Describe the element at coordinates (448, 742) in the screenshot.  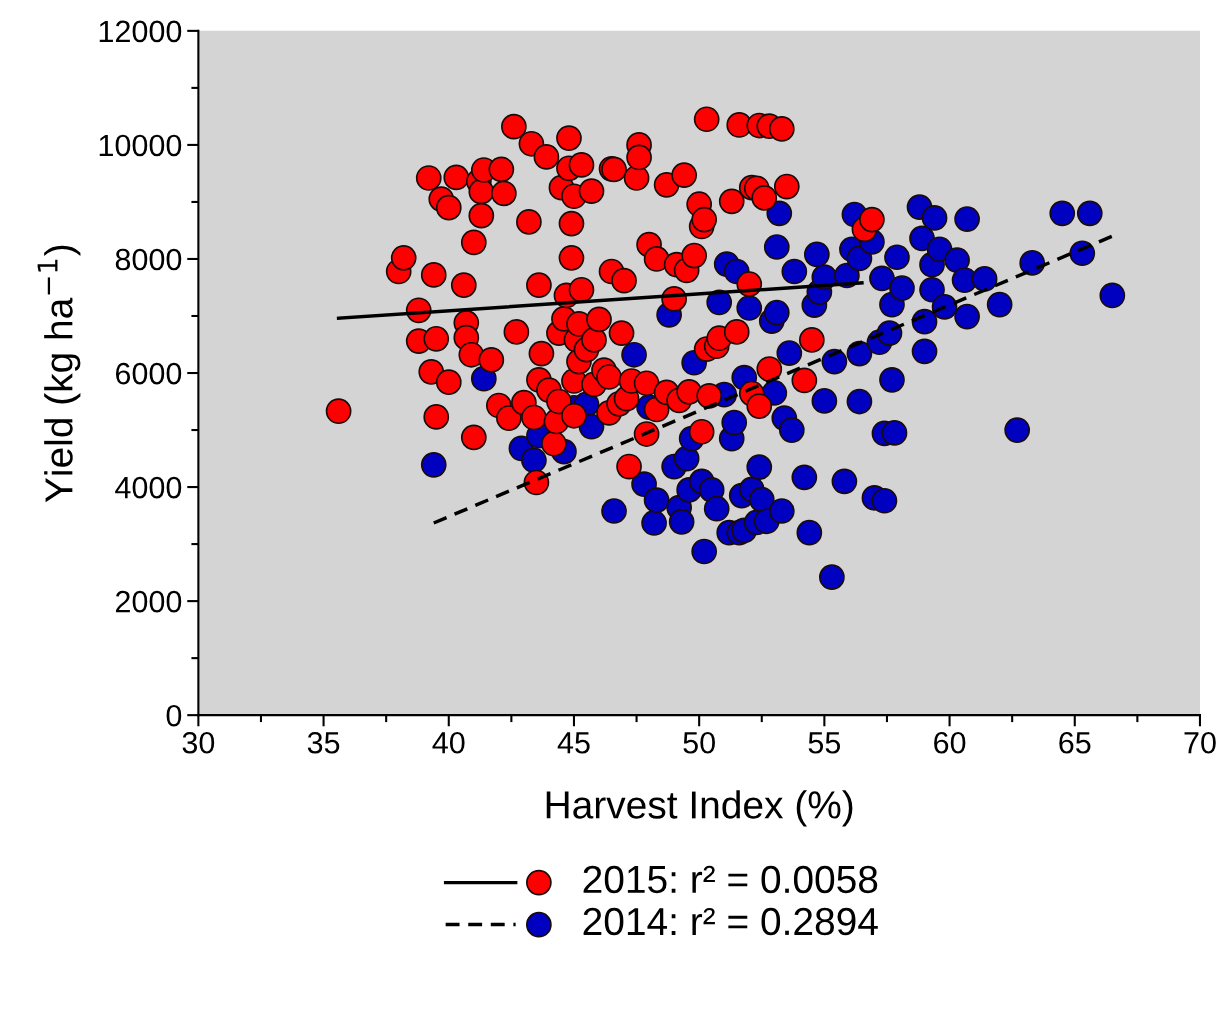
I see `x-tick-label: 40` at that location.